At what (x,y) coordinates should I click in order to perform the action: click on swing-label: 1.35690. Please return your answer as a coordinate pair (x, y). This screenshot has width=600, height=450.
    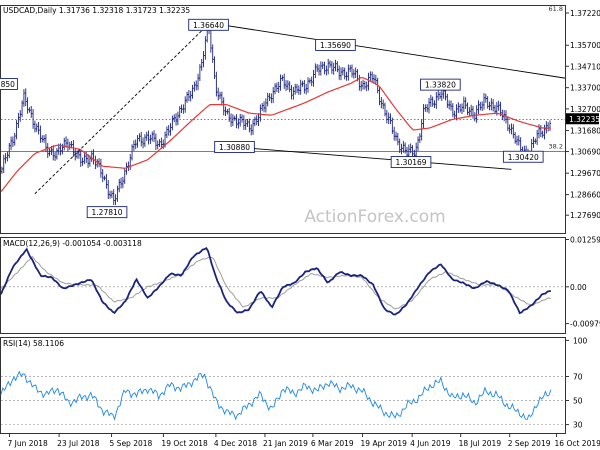
    Looking at the image, I should click on (335, 45).